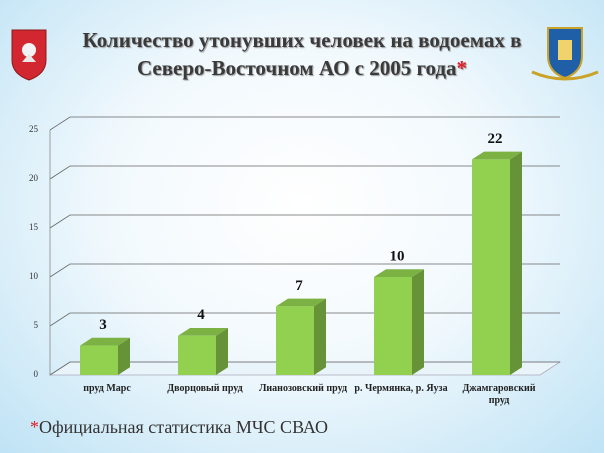 The width and height of the screenshot is (604, 453). I want to click on footnote: *Официальная статистика МЧС СВАО, so click(179, 427).